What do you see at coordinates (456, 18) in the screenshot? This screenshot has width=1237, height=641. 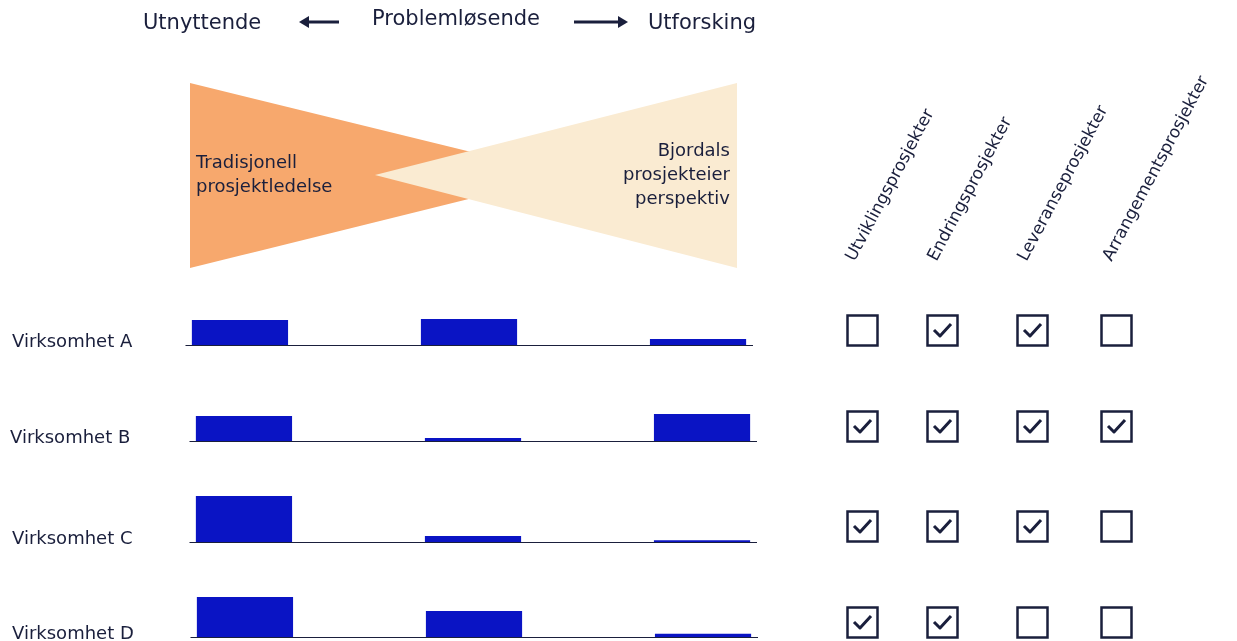 I see `text: Problemløsende` at bounding box center [456, 18].